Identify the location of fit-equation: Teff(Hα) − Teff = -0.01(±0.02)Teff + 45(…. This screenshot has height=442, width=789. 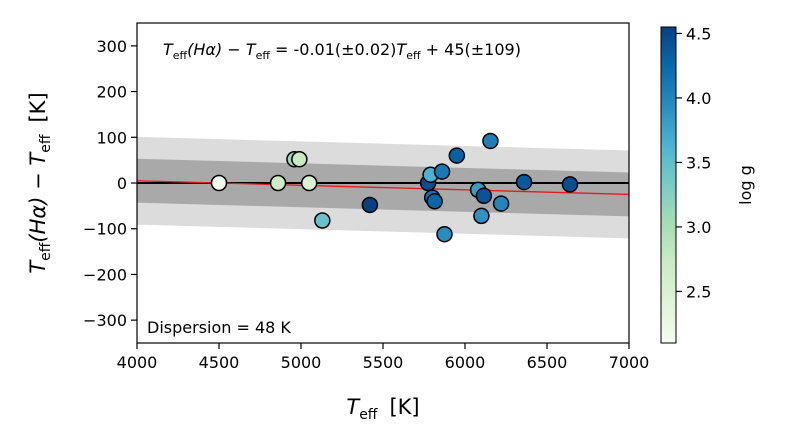
(342, 51).